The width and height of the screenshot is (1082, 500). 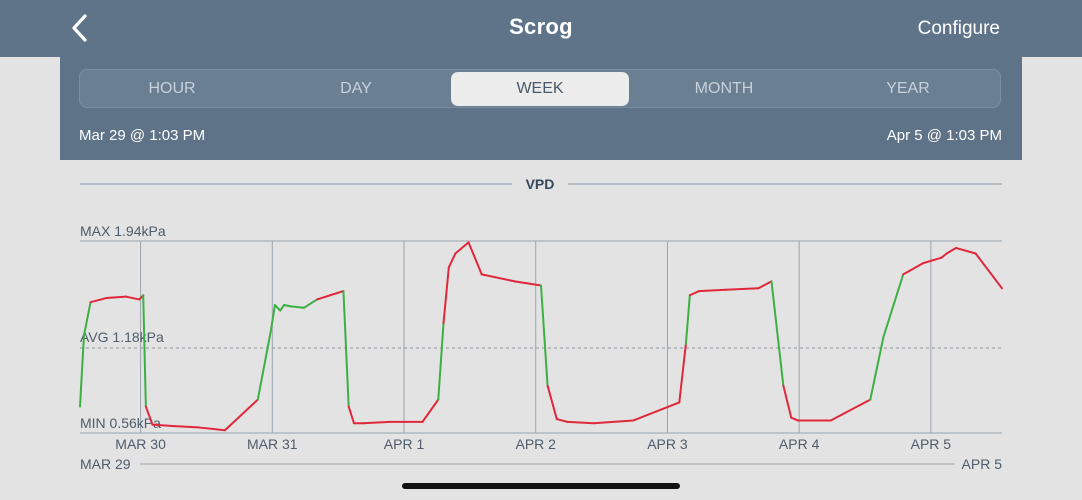 I want to click on x-end-label: APR 5, so click(x=982, y=464).